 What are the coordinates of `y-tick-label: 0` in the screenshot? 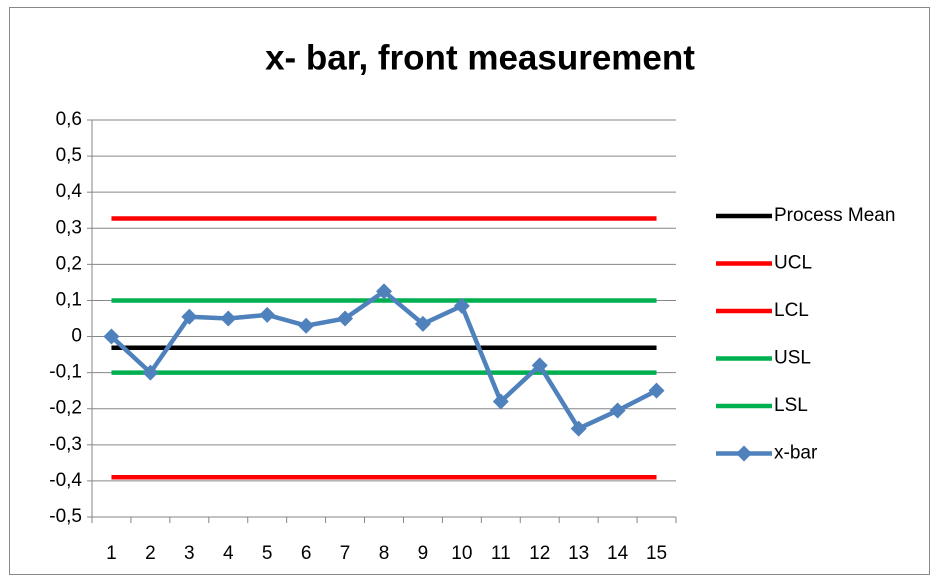 It's located at (76, 336).